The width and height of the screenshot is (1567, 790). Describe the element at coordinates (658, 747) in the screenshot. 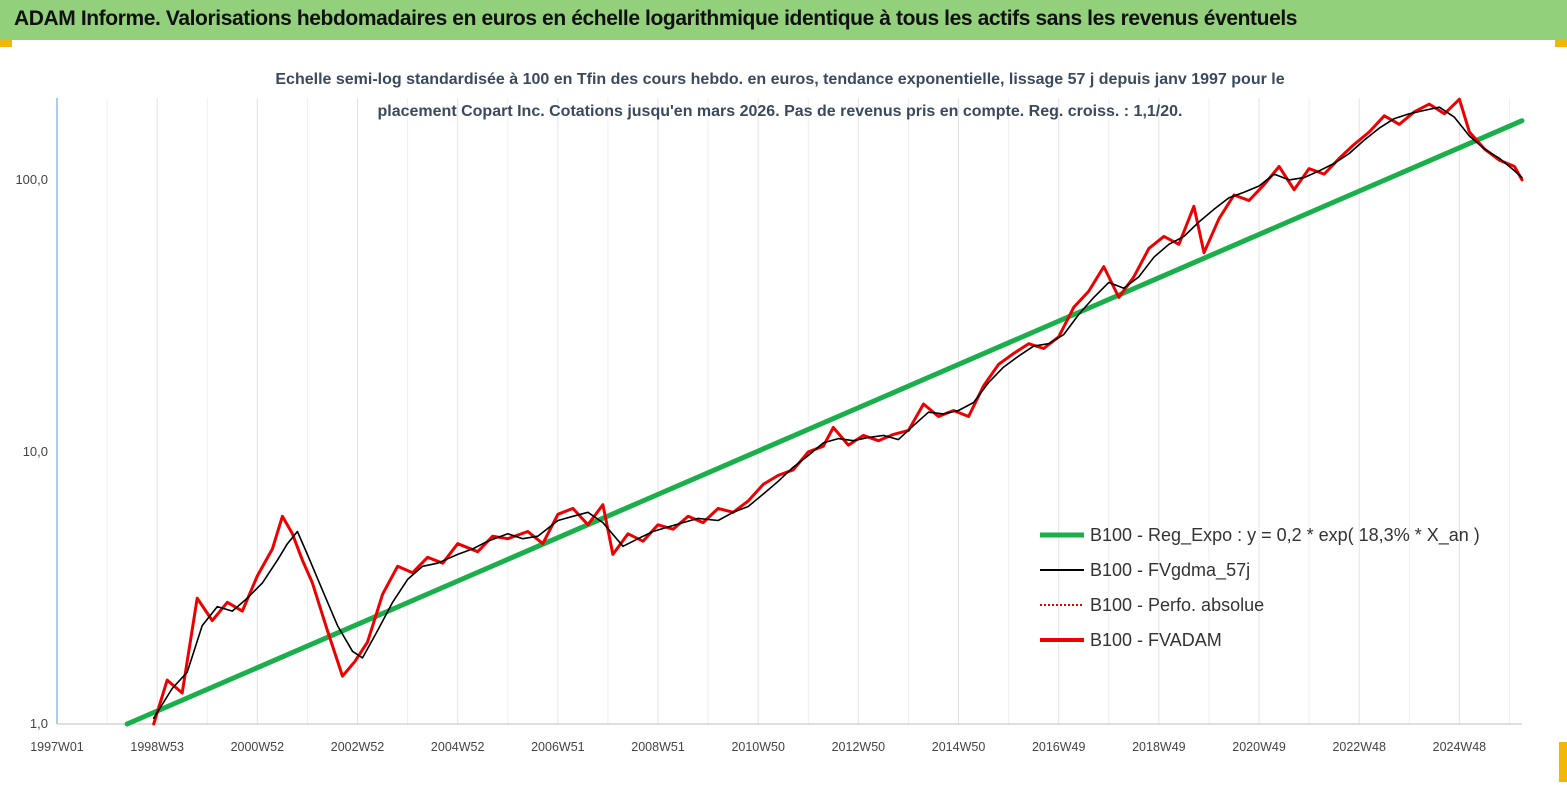

I see `x-tick-label: 2008W51` at that location.